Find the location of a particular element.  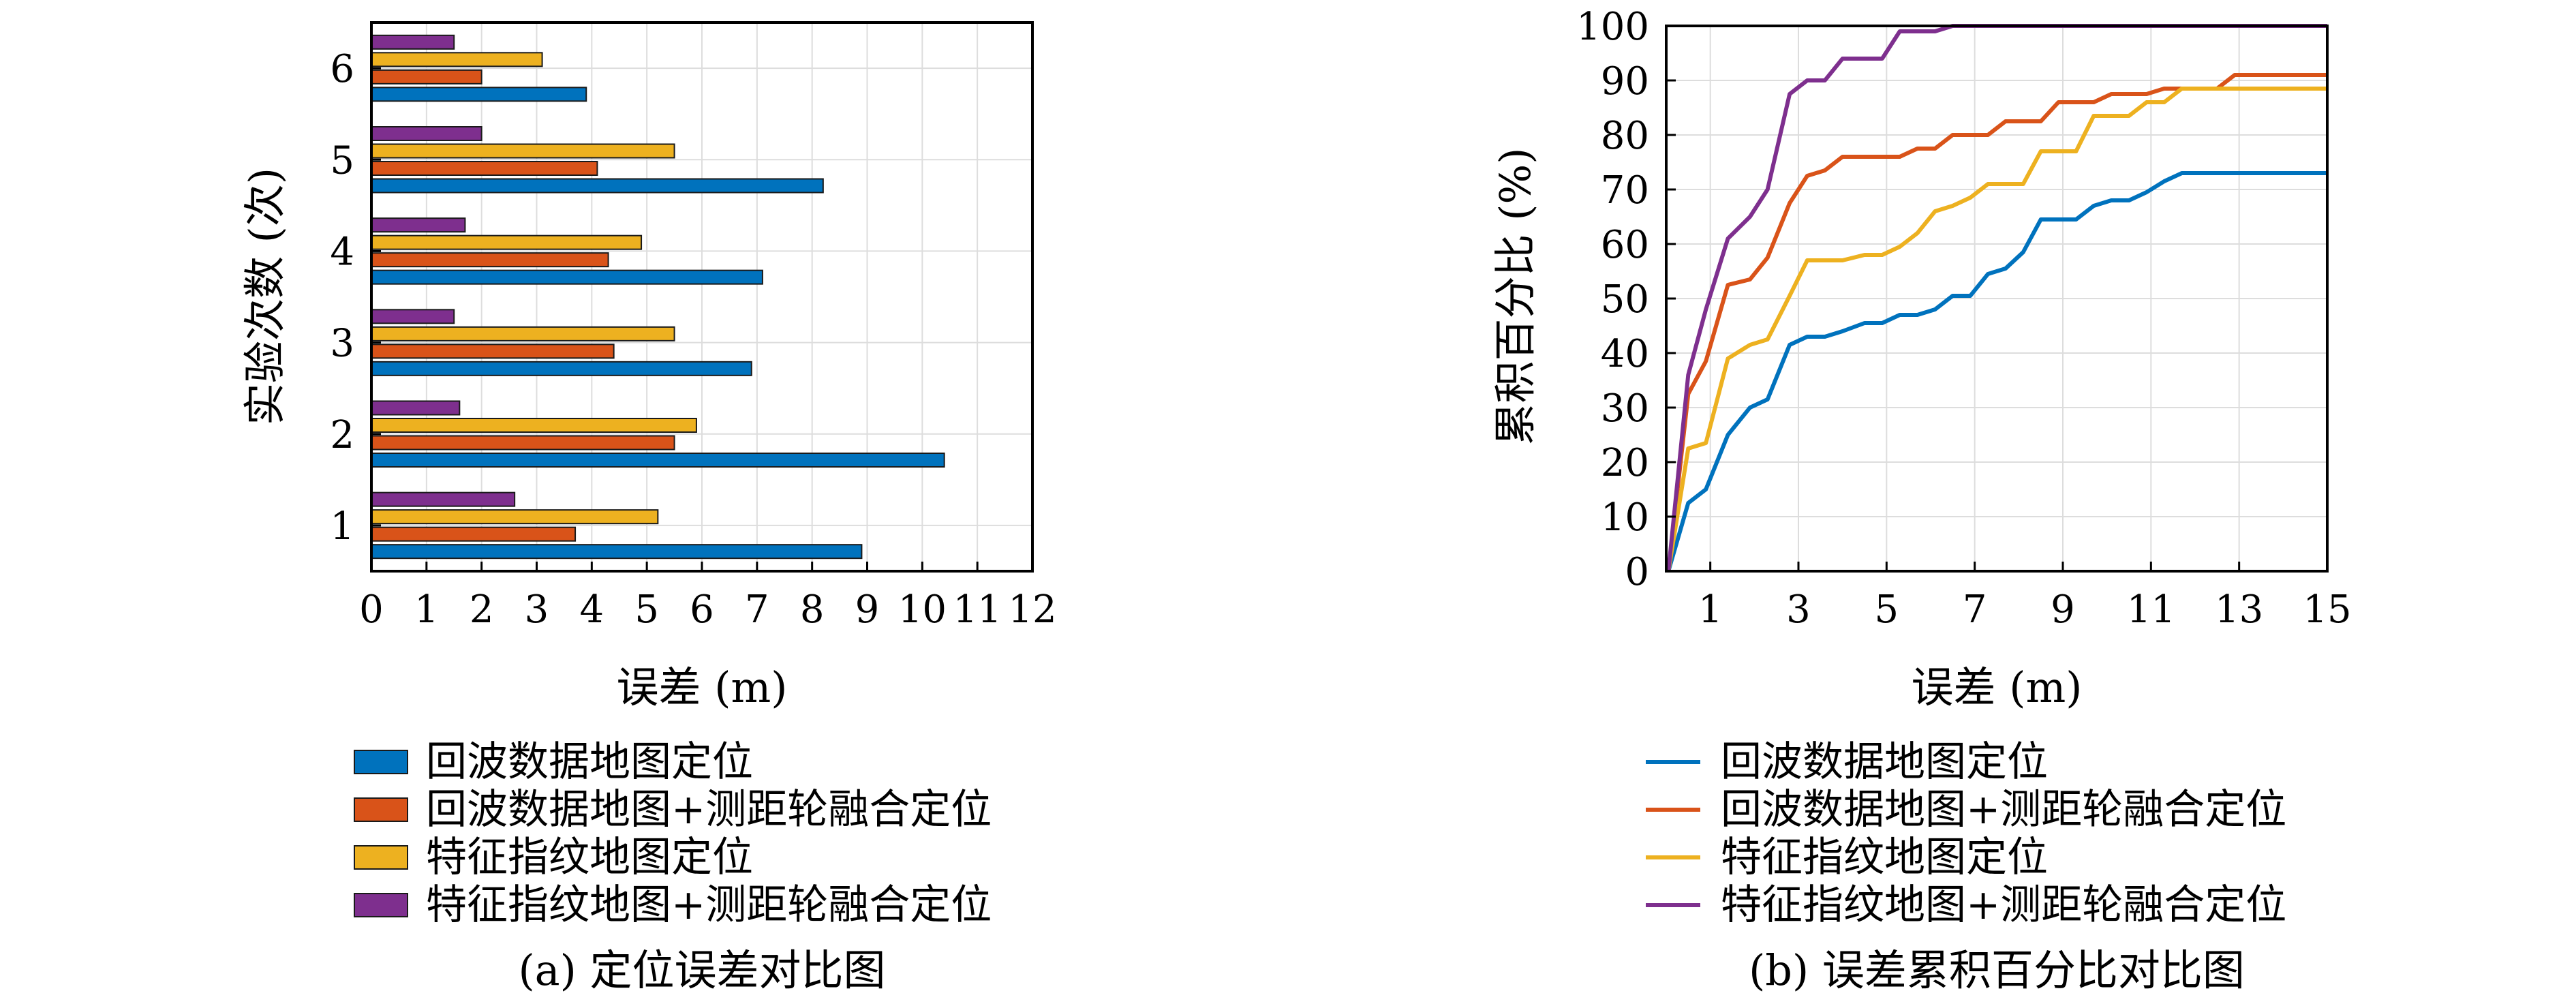

x-tick-label: 6 is located at coordinates (702, 610).